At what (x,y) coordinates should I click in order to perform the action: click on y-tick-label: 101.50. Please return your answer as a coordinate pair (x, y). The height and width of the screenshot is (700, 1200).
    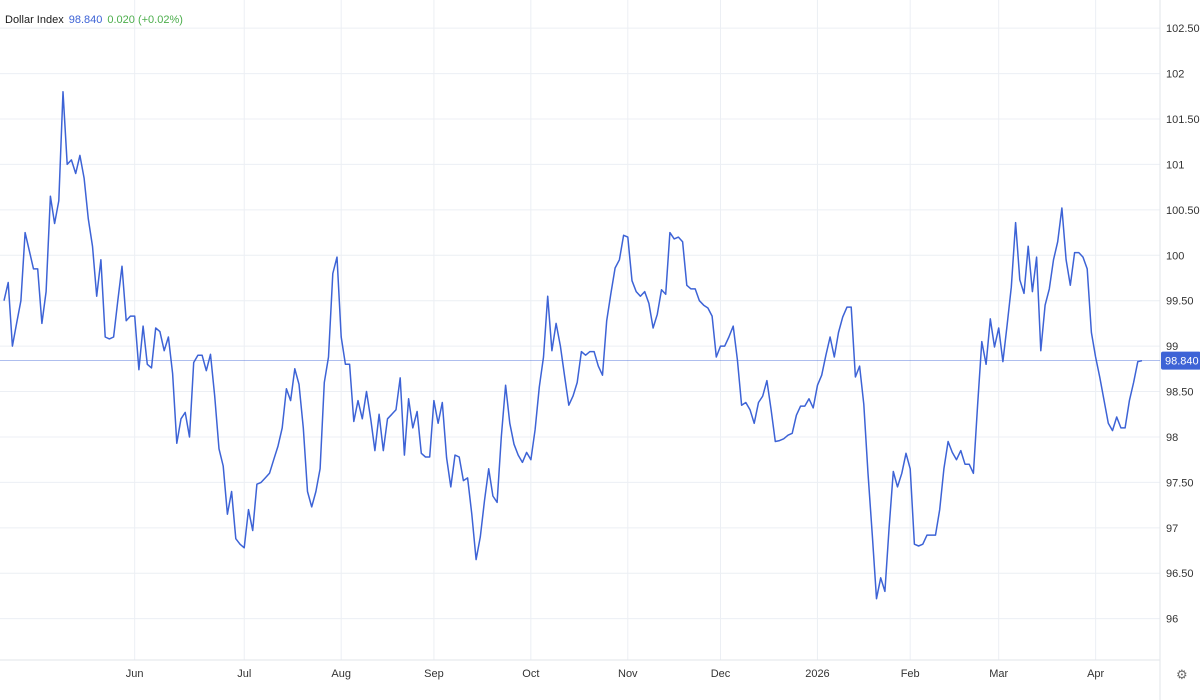
    Looking at the image, I should click on (1183, 120).